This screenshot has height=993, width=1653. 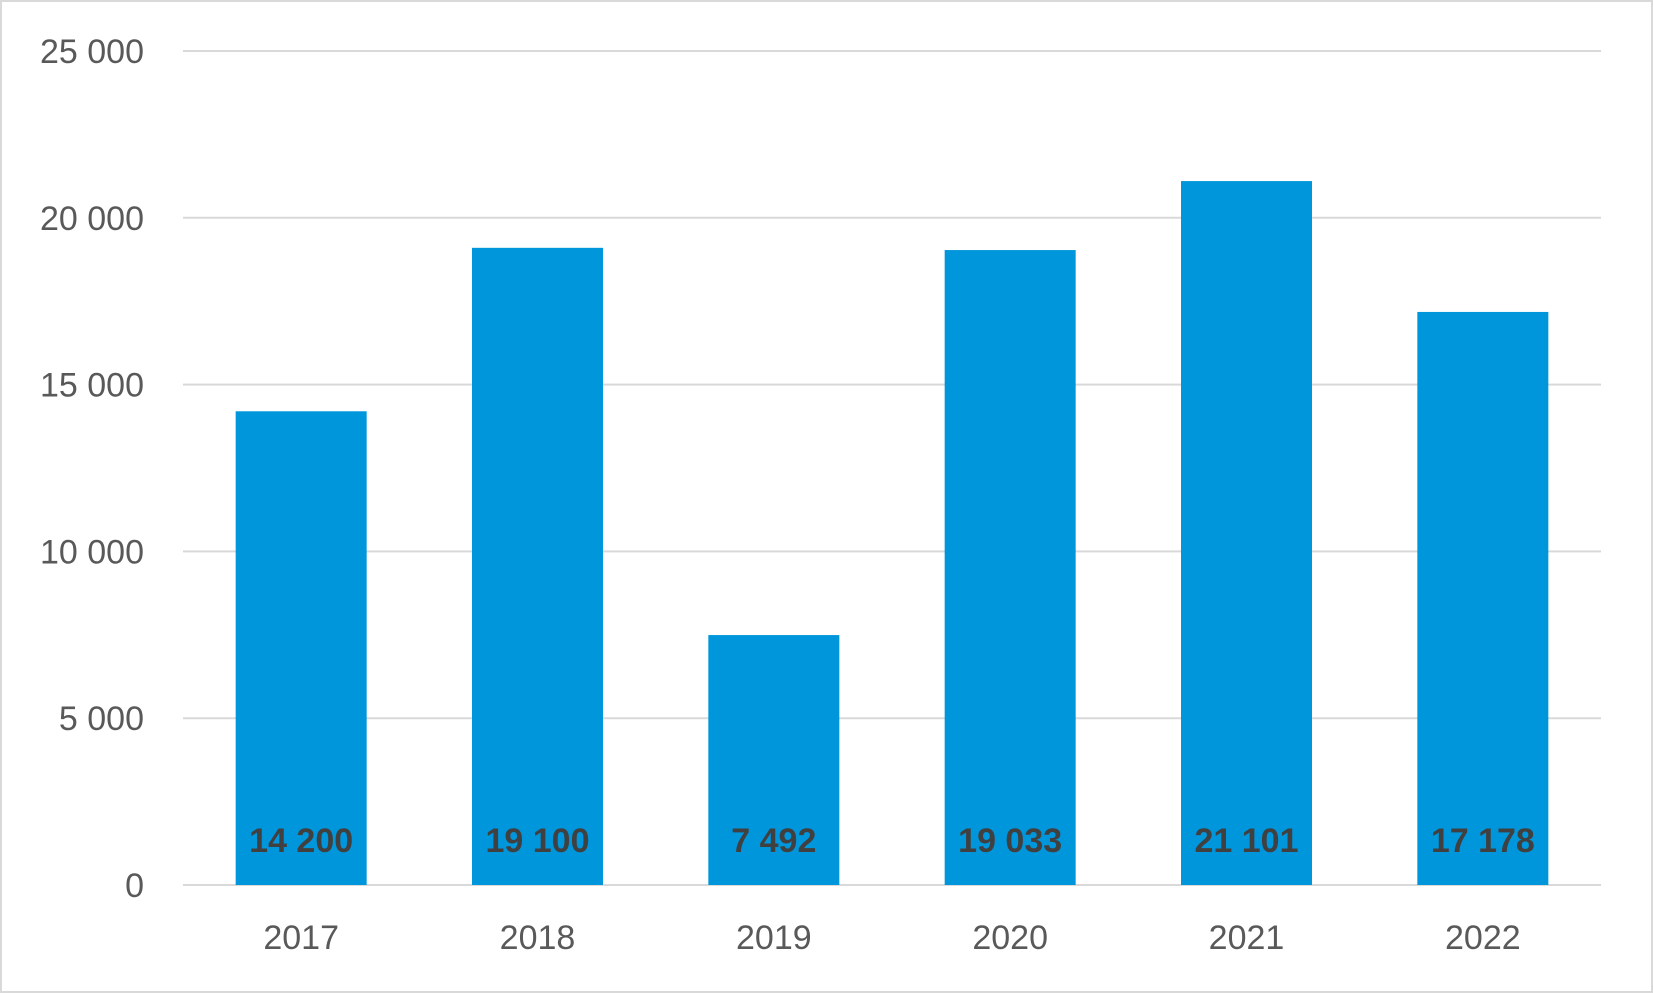 I want to click on data-label-2017: 14 200, so click(x=301, y=841).